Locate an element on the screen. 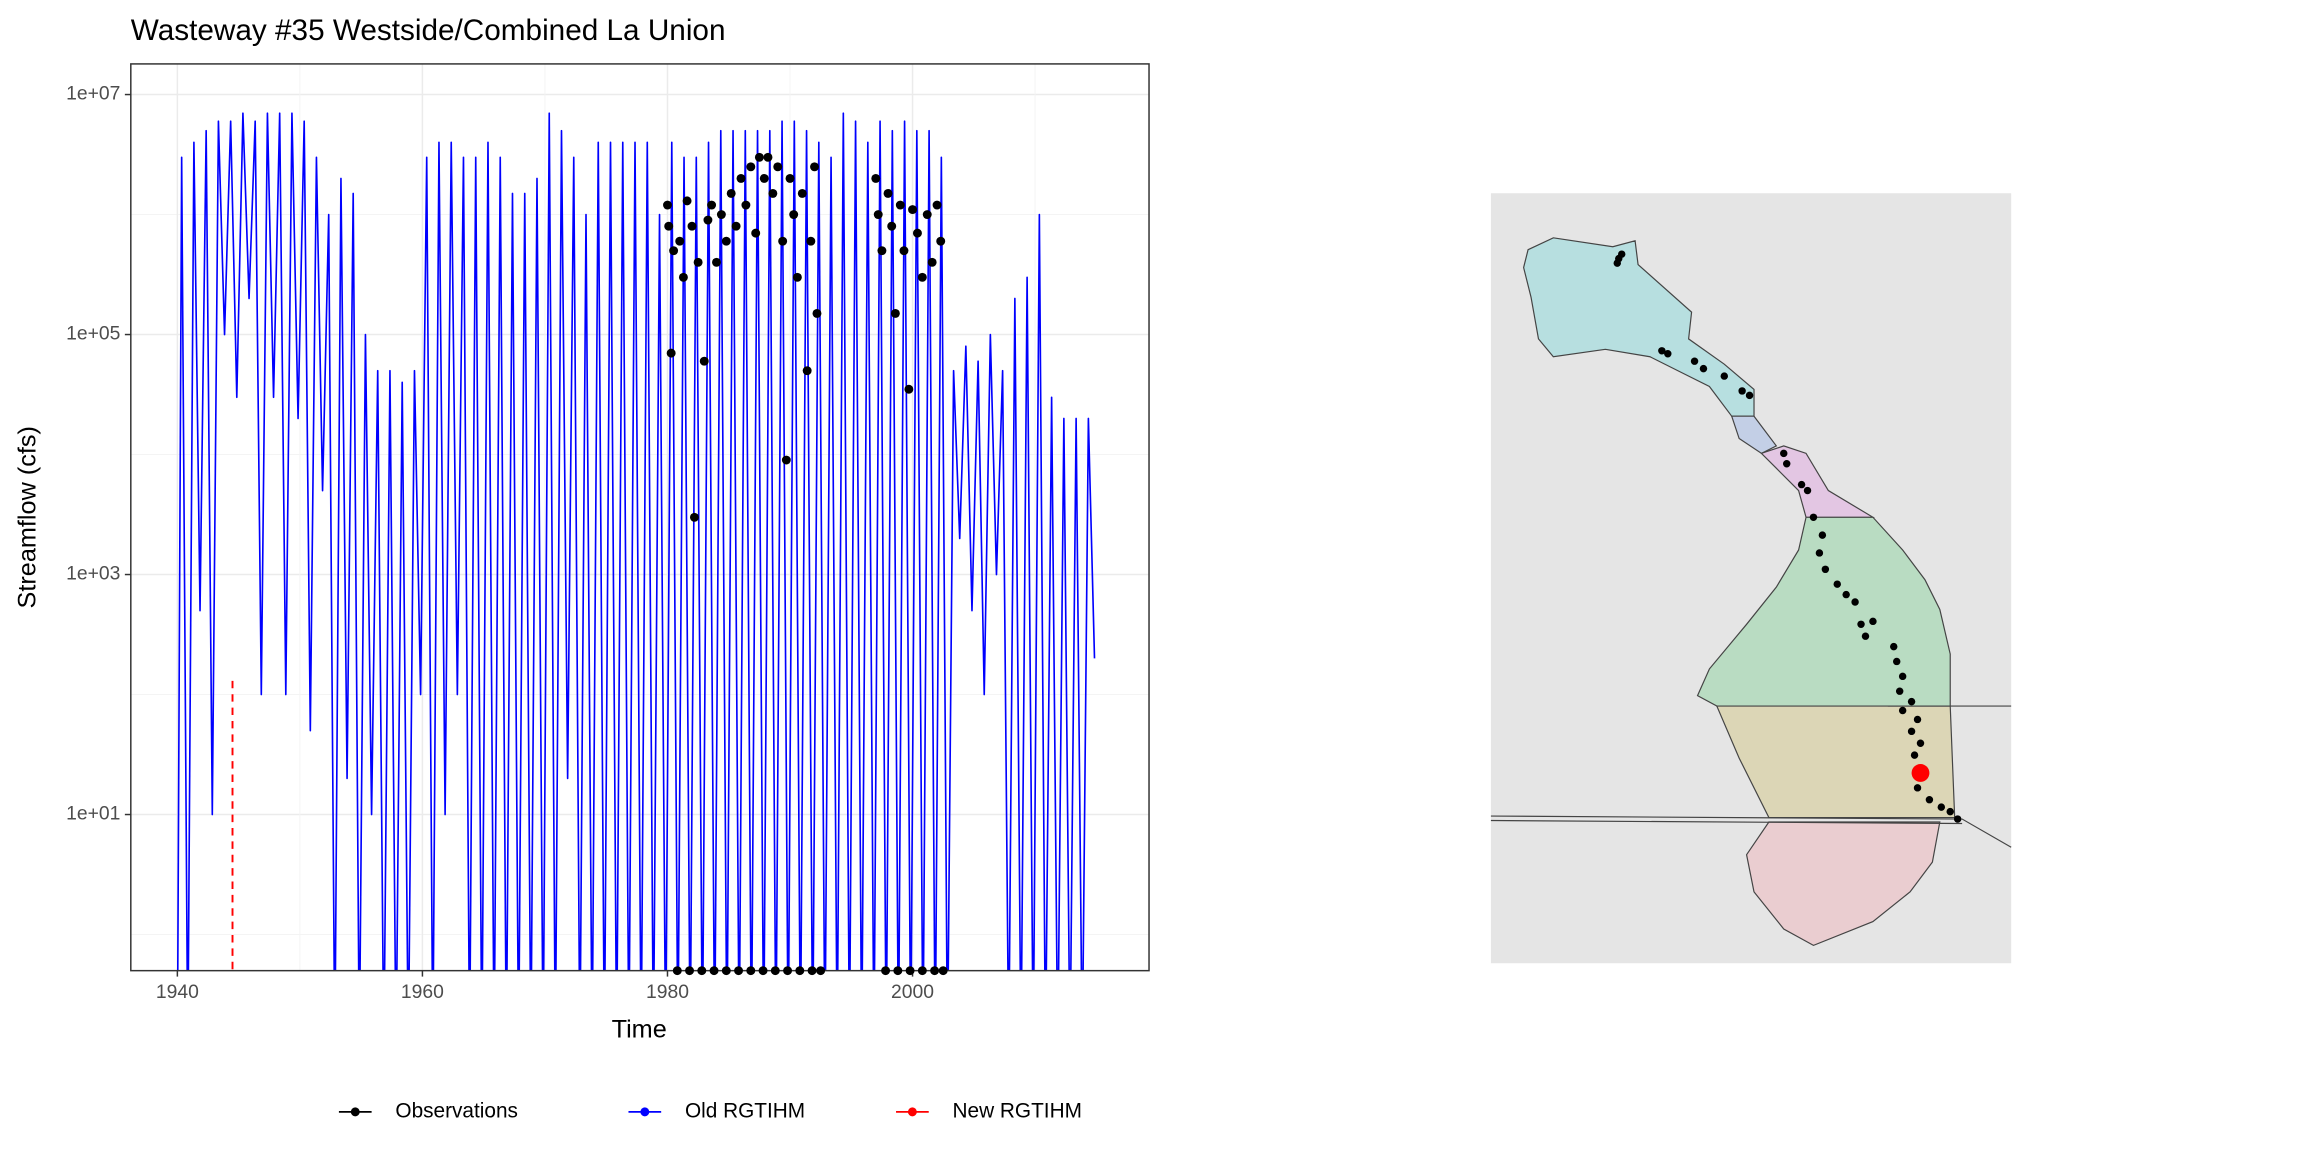 The image size is (2304, 1152). legend-label: Observations is located at coordinates (456, 1110).